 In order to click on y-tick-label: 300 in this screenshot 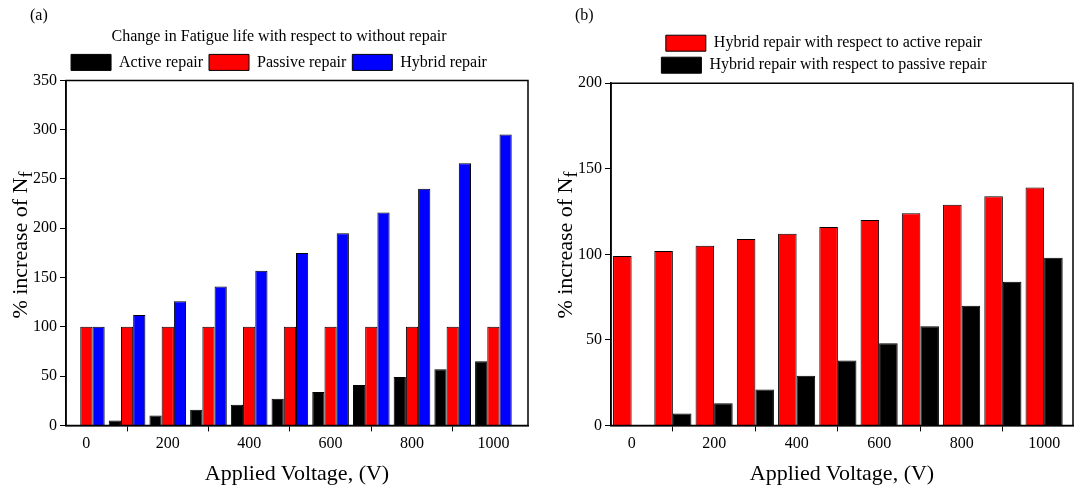, I will do `click(45, 128)`.